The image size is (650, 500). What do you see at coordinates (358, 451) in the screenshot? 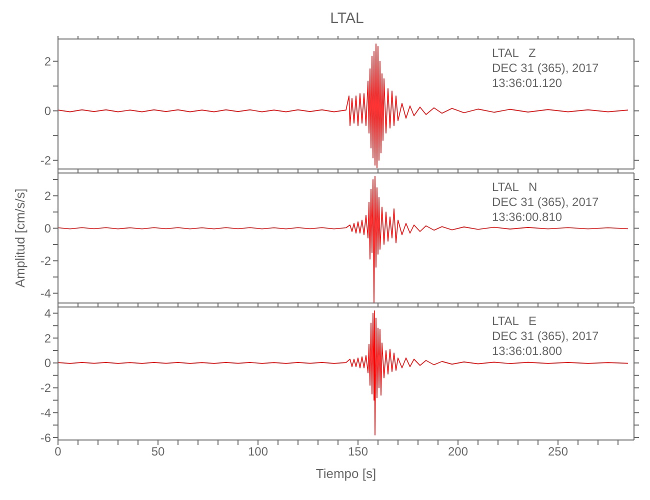
I see `x-tick-label: 150` at bounding box center [358, 451].